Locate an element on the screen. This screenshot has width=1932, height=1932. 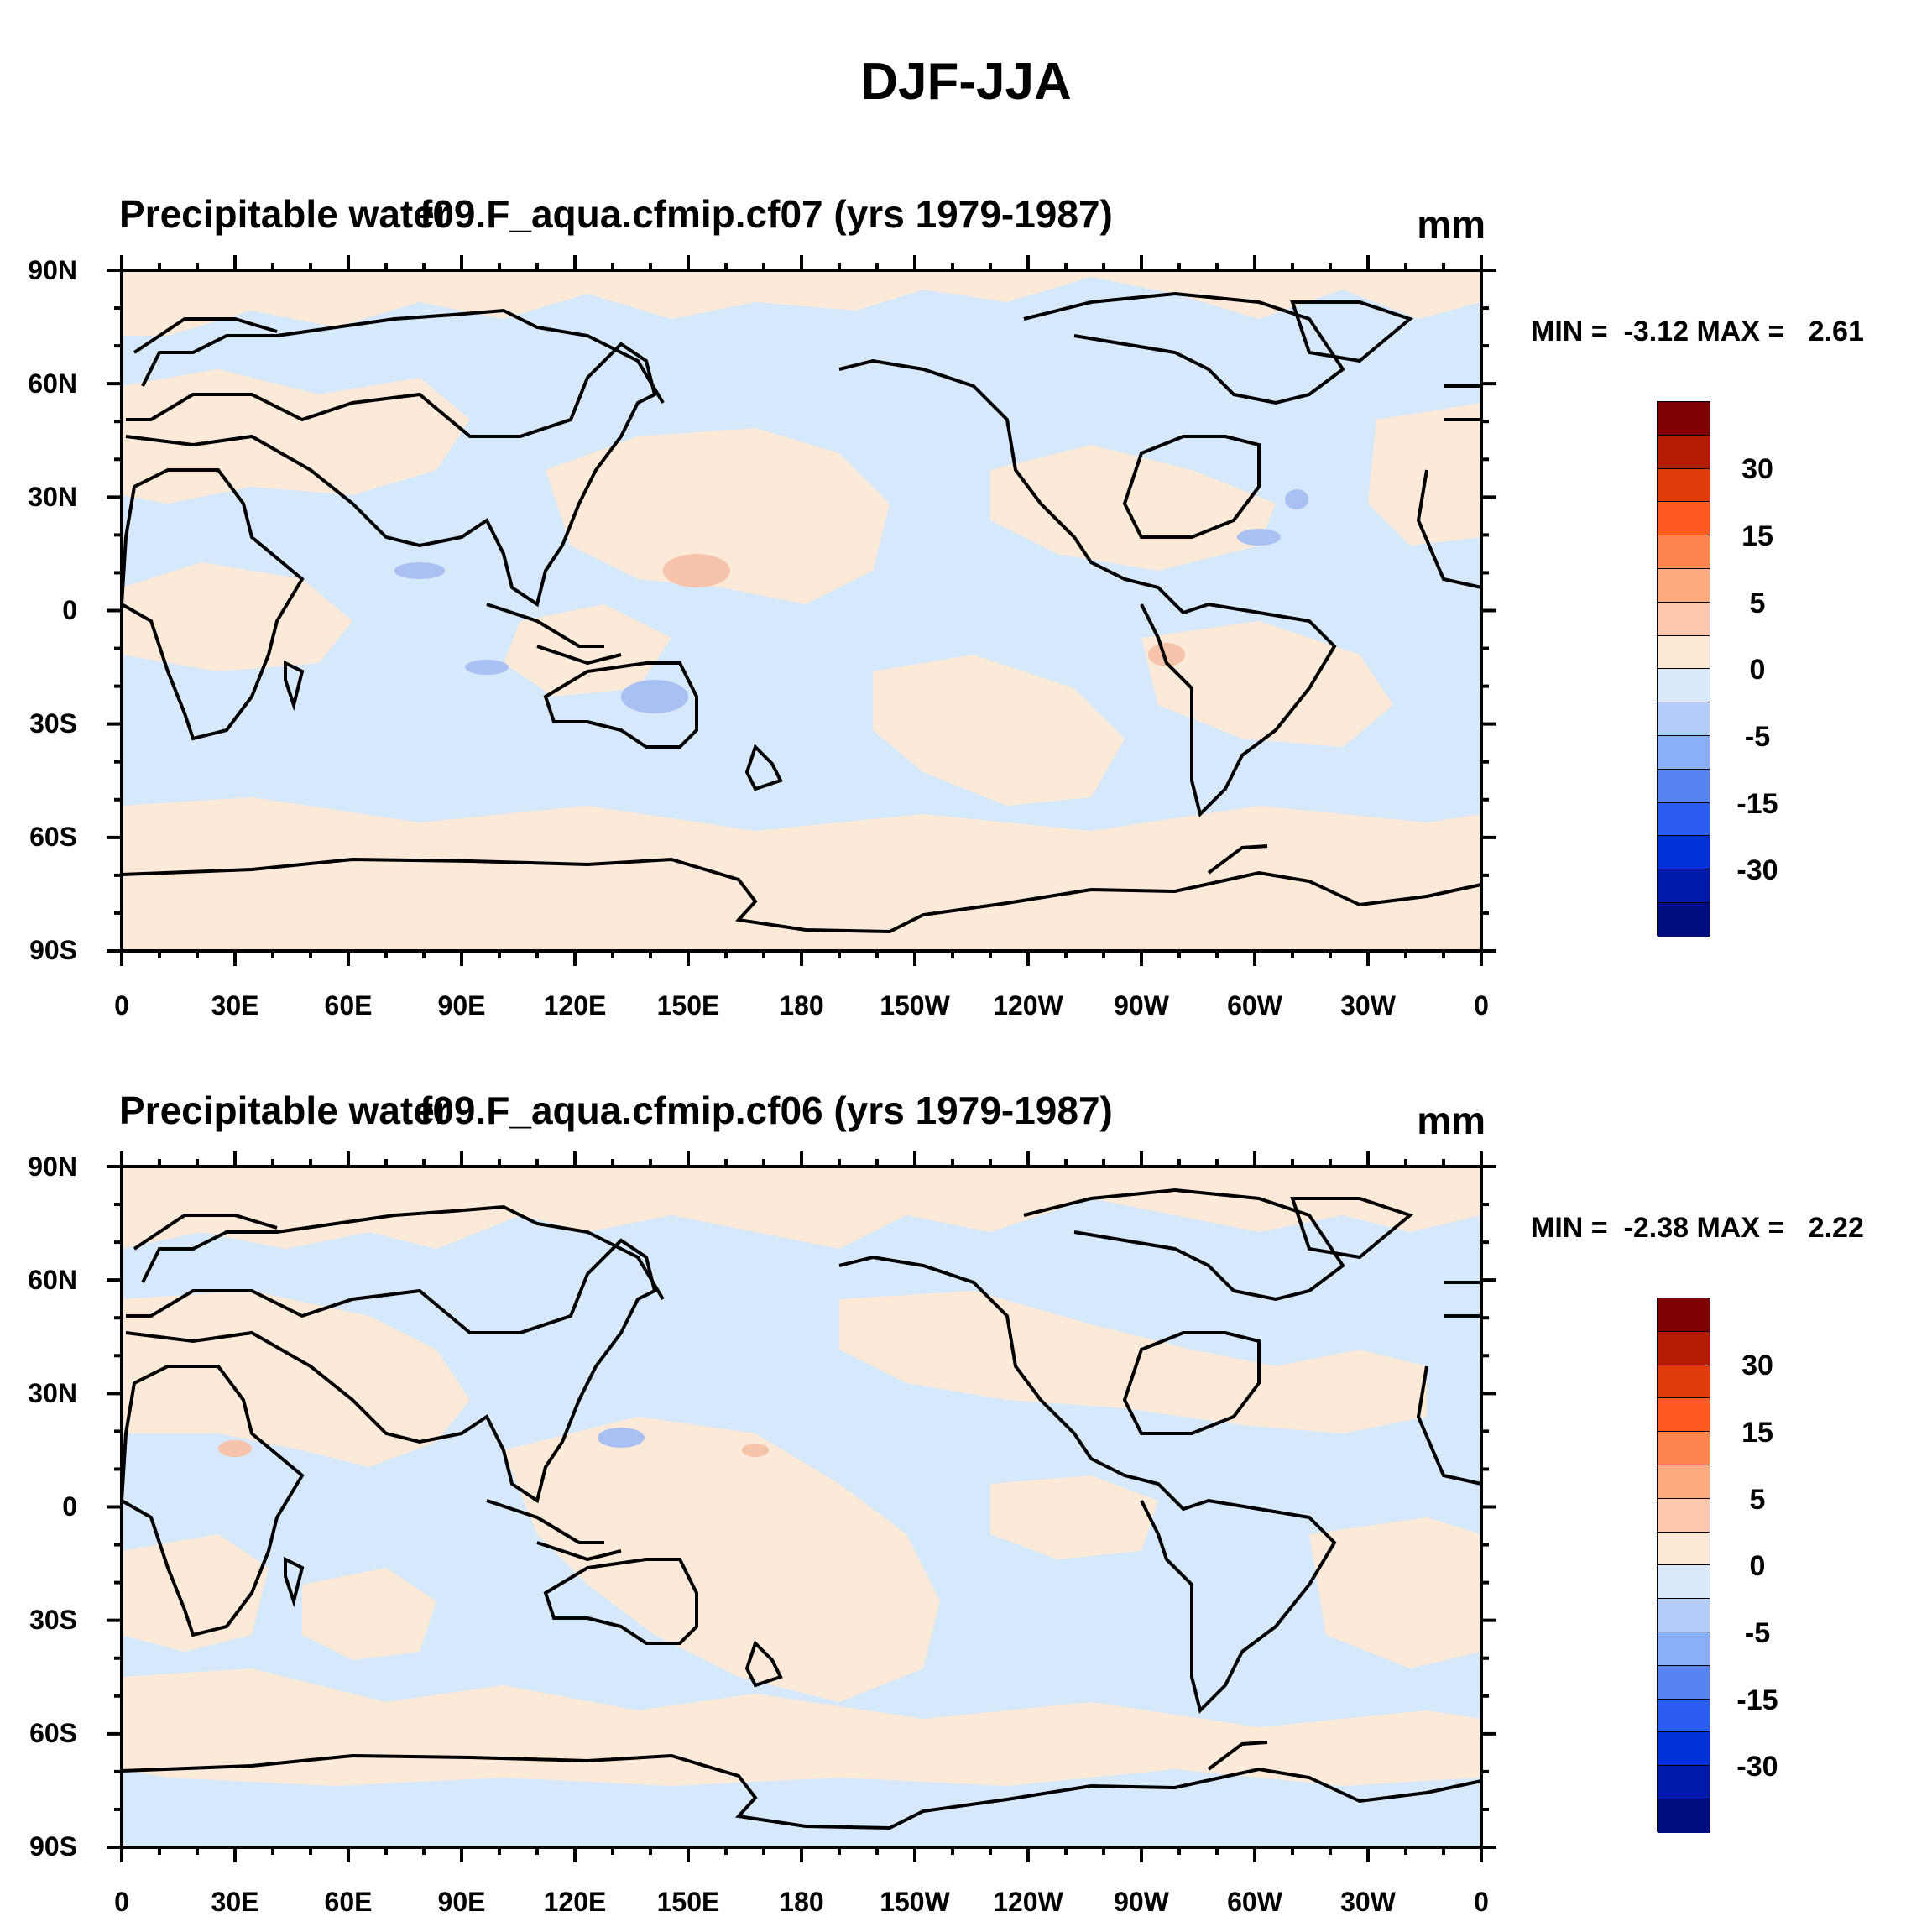
panel-title-case: f09.F_aqua.cfmip.cf06 (yrs 1979-1987) is located at coordinates (766, 1110).